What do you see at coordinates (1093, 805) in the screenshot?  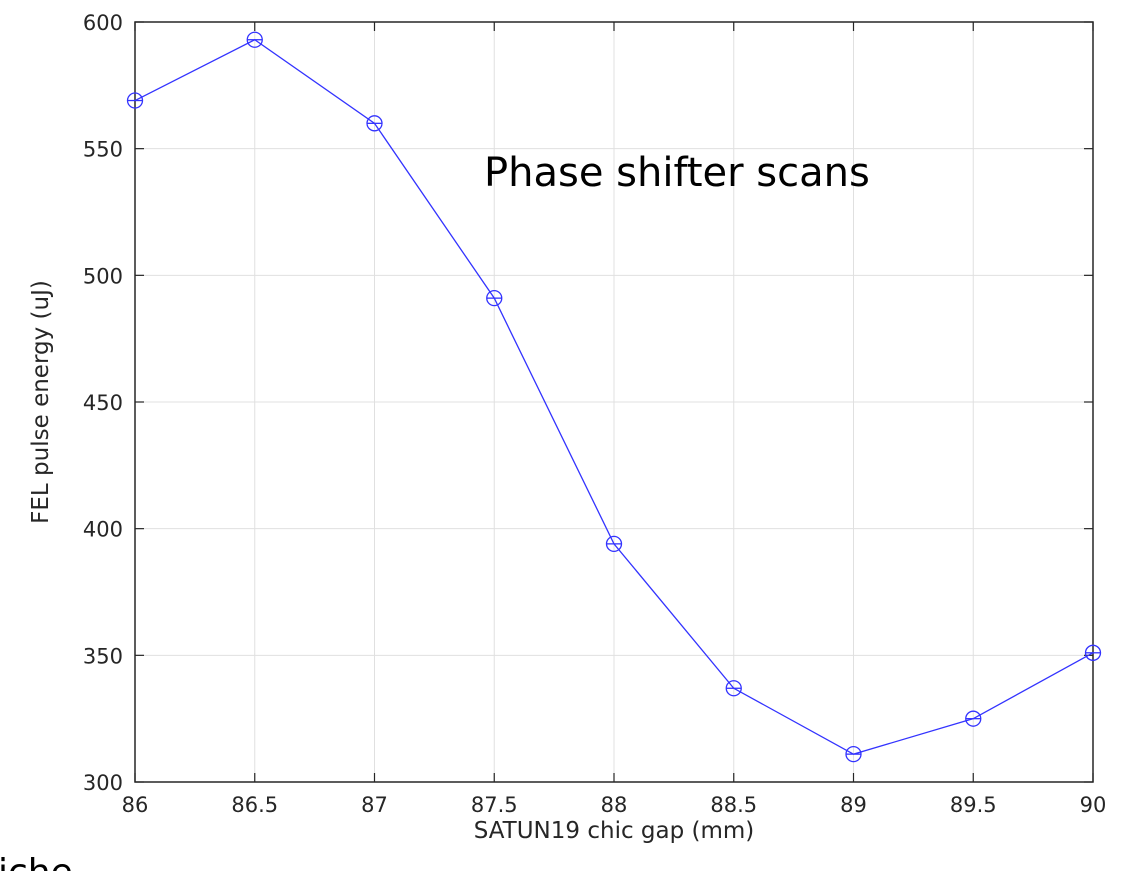 I see `x-tick-label: 90` at bounding box center [1093, 805].